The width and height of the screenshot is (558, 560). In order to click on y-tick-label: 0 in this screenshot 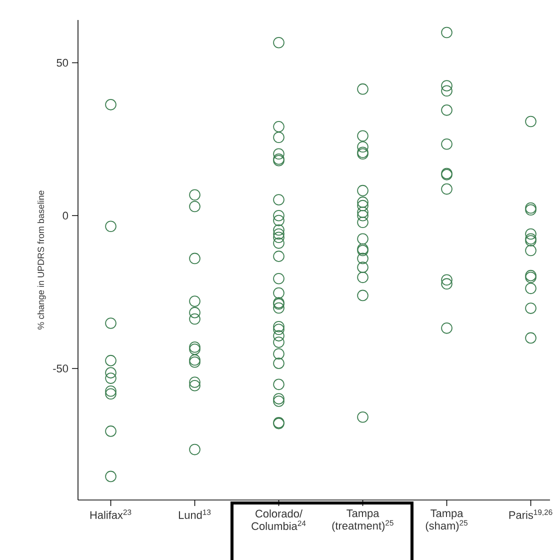, I will do `click(65, 216)`.